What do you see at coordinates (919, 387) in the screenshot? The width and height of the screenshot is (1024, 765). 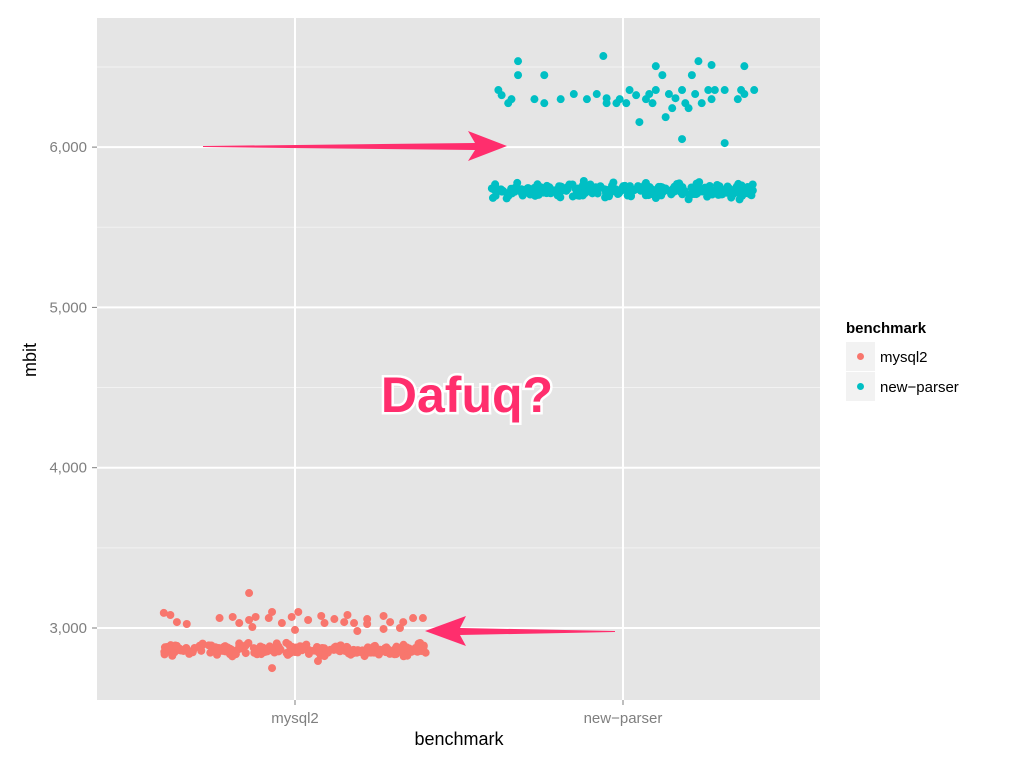 I see `legend-label-new-parser: new−parser` at bounding box center [919, 387].